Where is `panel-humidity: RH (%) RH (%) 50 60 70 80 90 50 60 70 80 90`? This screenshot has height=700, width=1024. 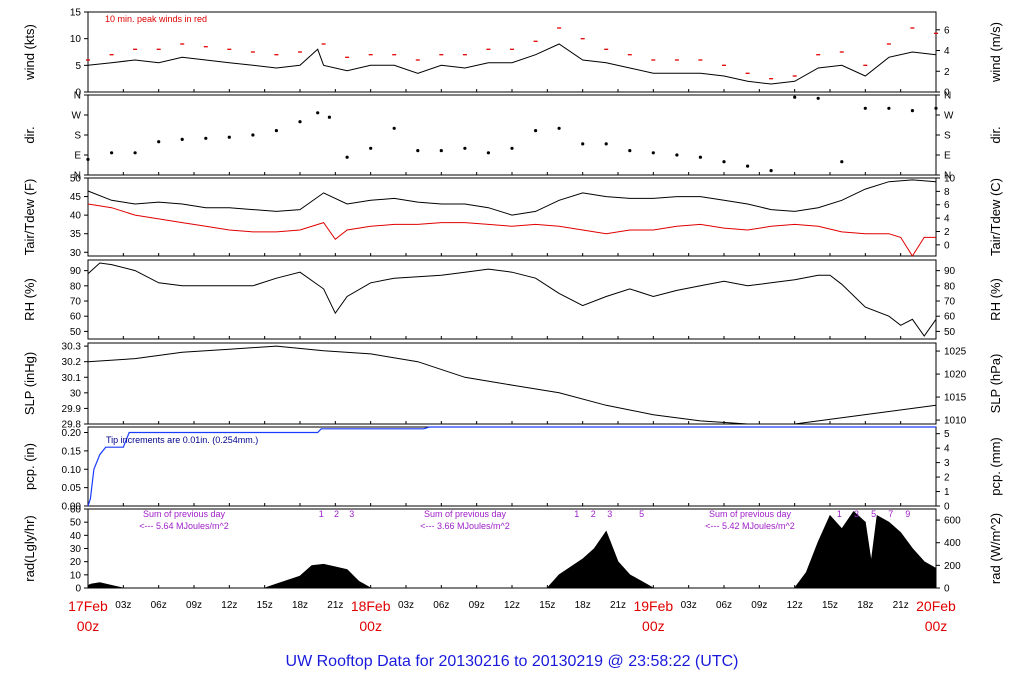 panel-humidity: RH (%) RH (%) 50 60 70 80 90 50 60 70 80 90 is located at coordinates (512, 299).